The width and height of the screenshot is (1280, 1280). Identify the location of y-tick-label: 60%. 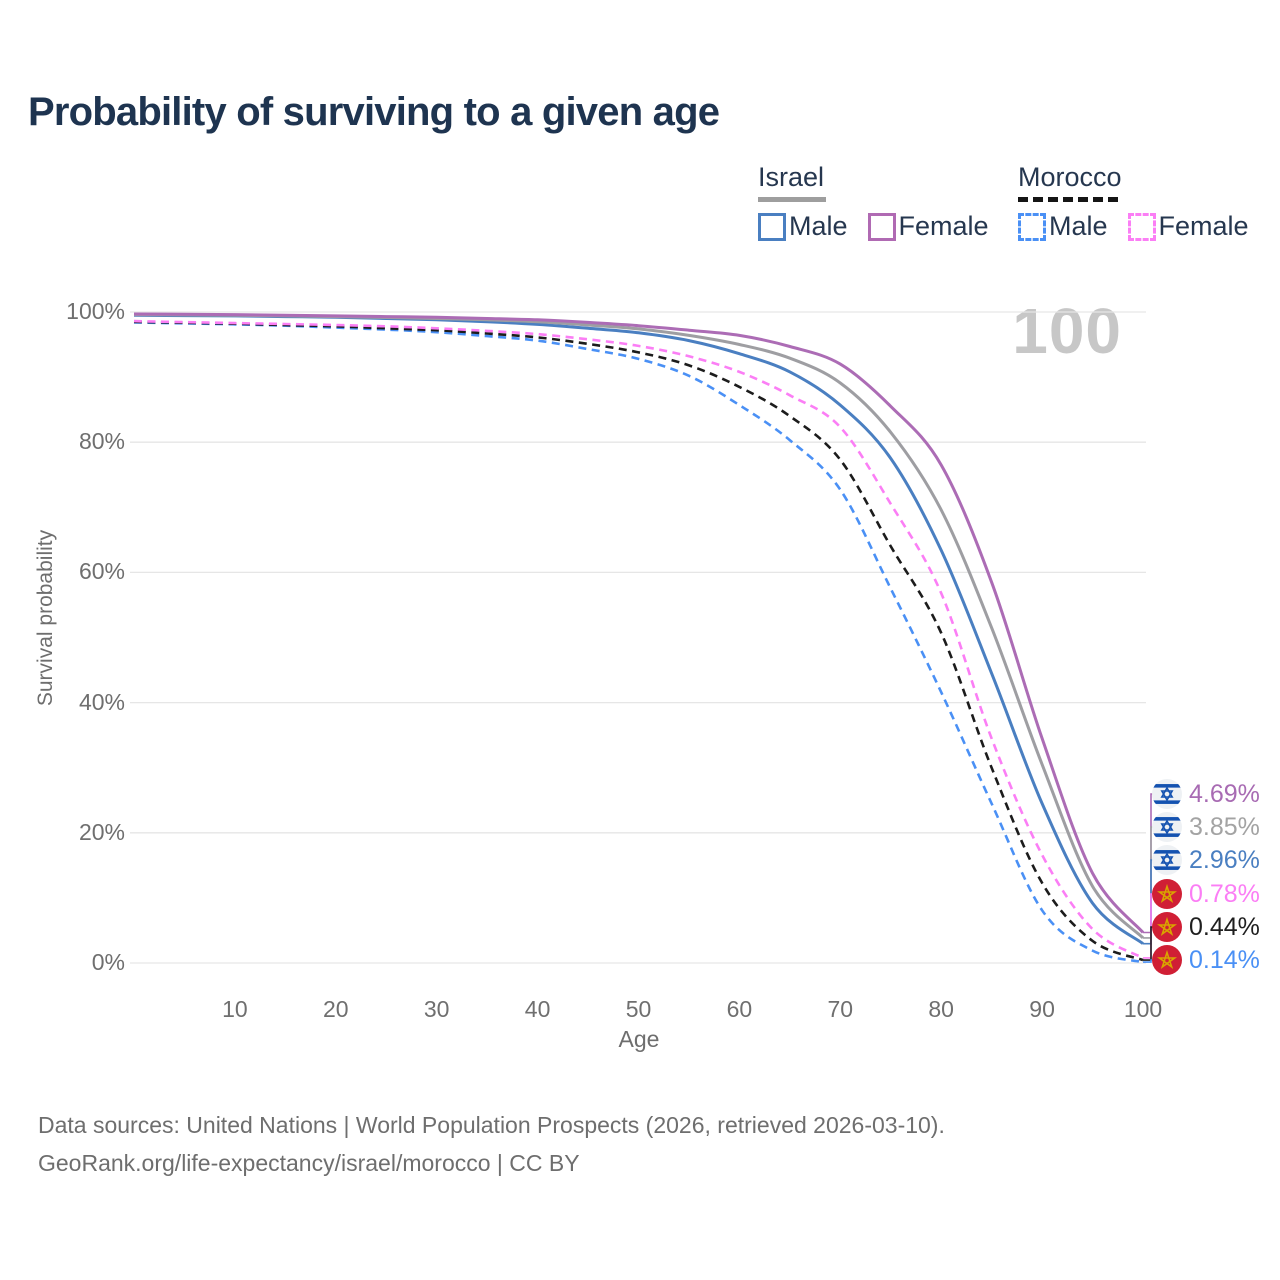
(101, 571).